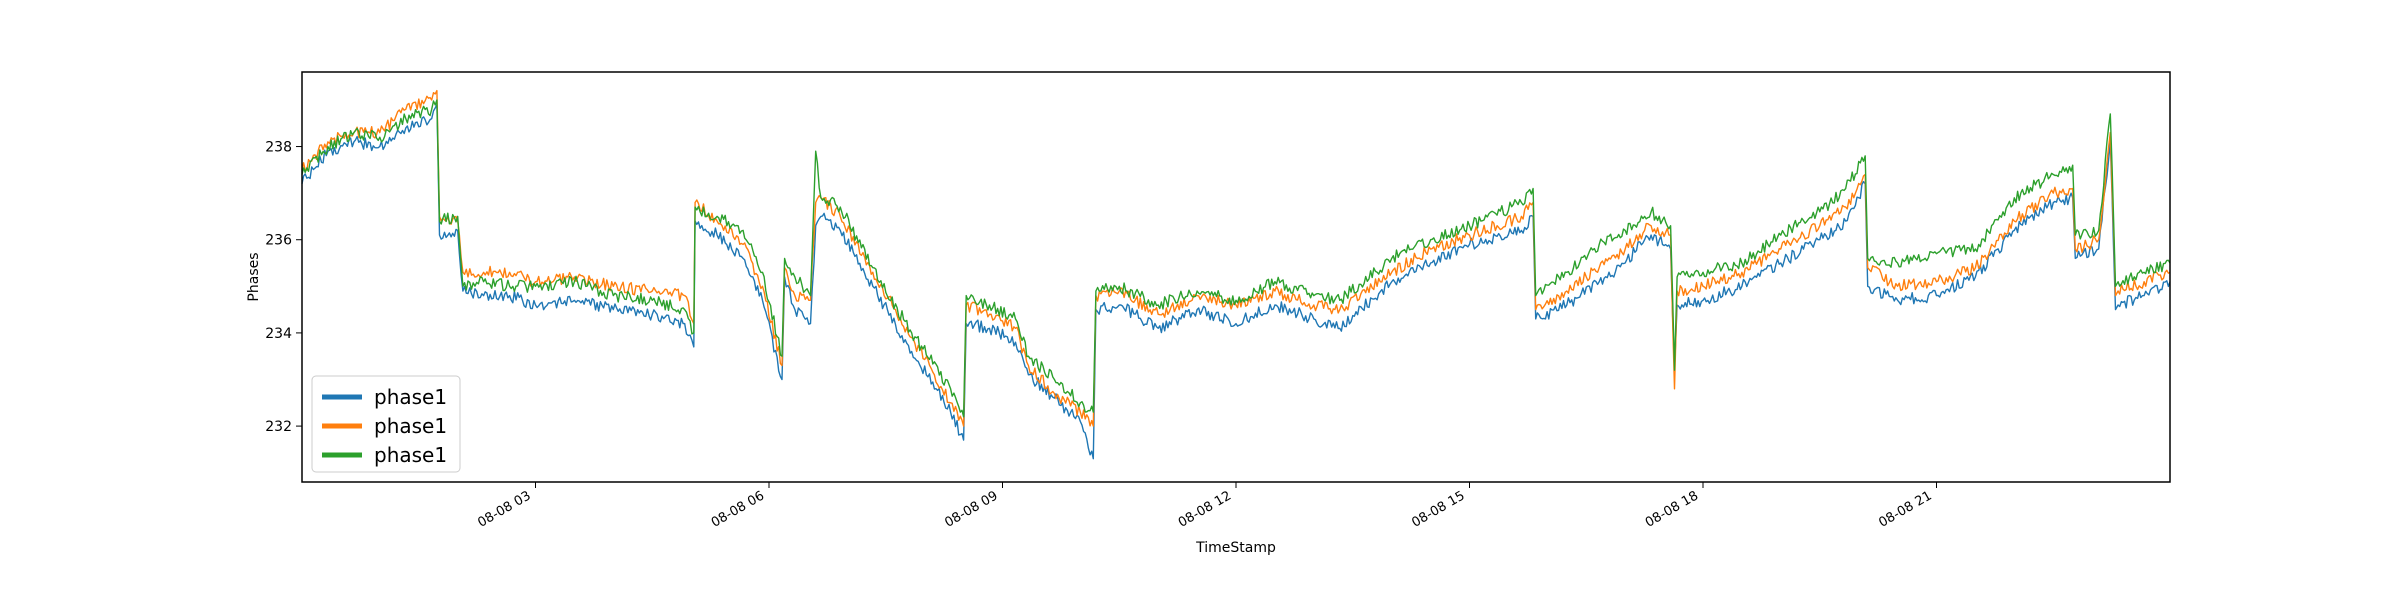 The height and width of the screenshot is (604, 2400). I want to click on x-tick-label: 08-08 12, so click(1205, 509).